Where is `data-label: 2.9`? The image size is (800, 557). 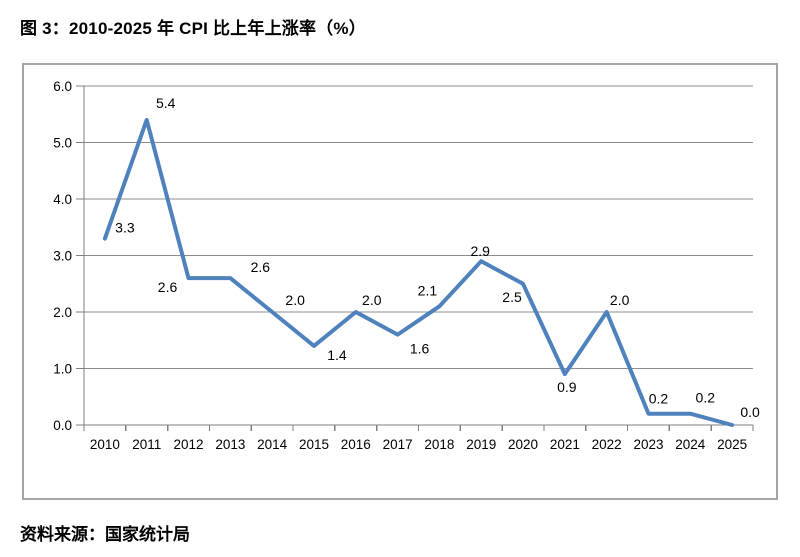 data-label: 2.9 is located at coordinates (480, 251).